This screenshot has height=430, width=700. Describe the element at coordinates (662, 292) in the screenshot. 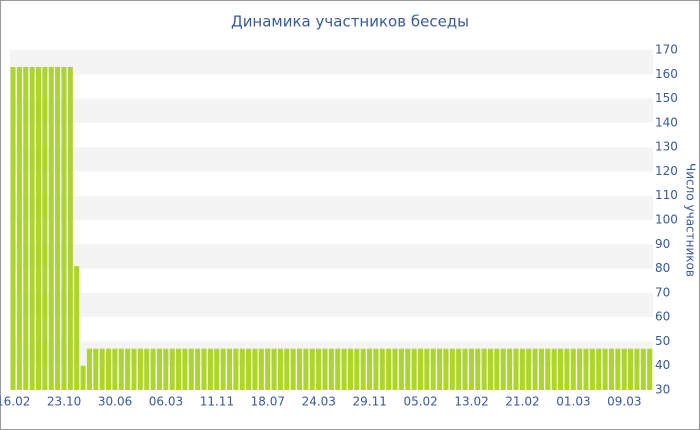

I see `y-tick-label: 70` at that location.